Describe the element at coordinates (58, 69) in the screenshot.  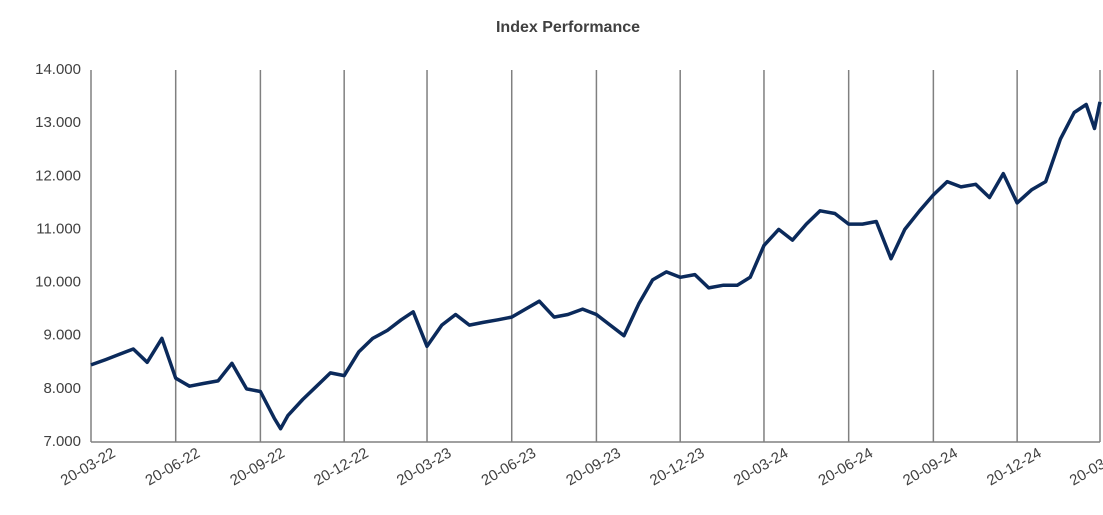
I see `y-tick-label: 14.000` at that location.